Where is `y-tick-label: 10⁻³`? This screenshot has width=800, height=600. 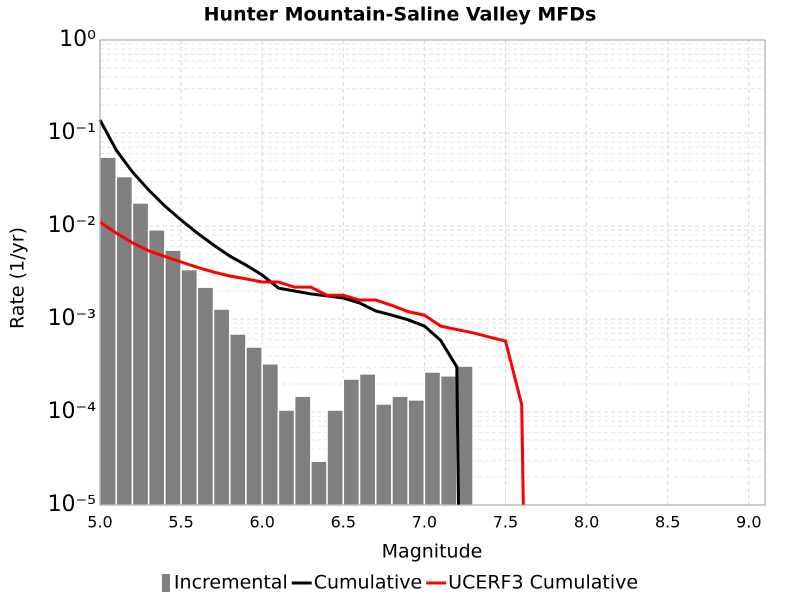
y-tick-label: 10⁻³ is located at coordinates (72, 318).